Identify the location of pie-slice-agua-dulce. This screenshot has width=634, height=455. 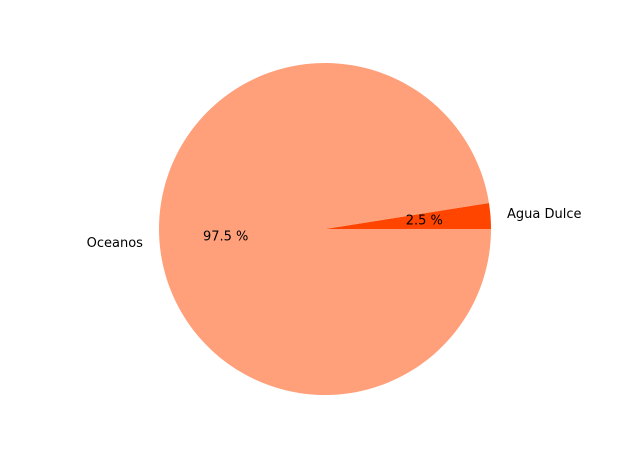
(408, 216).